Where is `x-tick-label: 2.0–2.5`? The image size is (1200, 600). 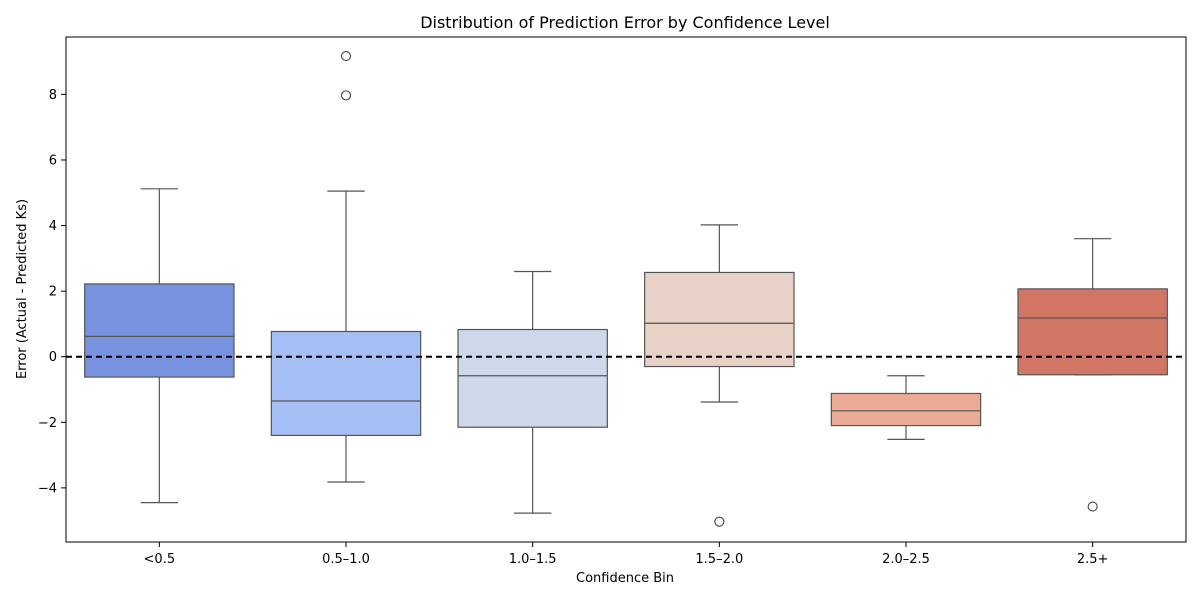 x-tick-label: 2.0–2.5 is located at coordinates (906, 559).